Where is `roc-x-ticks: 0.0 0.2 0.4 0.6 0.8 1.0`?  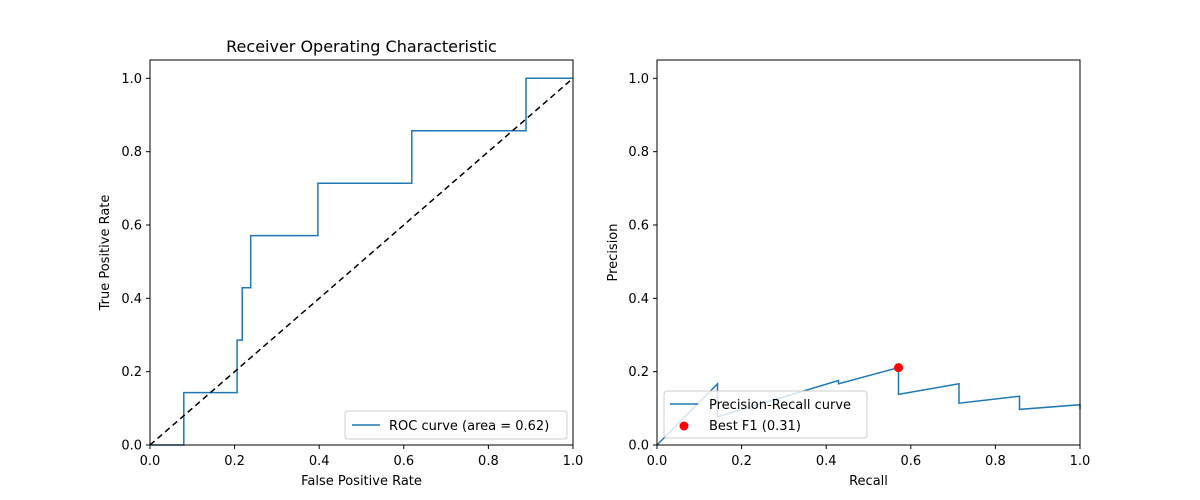
roc-x-ticks: 0.0 0.2 0.4 0.6 0.8 1.0 is located at coordinates (362, 457).